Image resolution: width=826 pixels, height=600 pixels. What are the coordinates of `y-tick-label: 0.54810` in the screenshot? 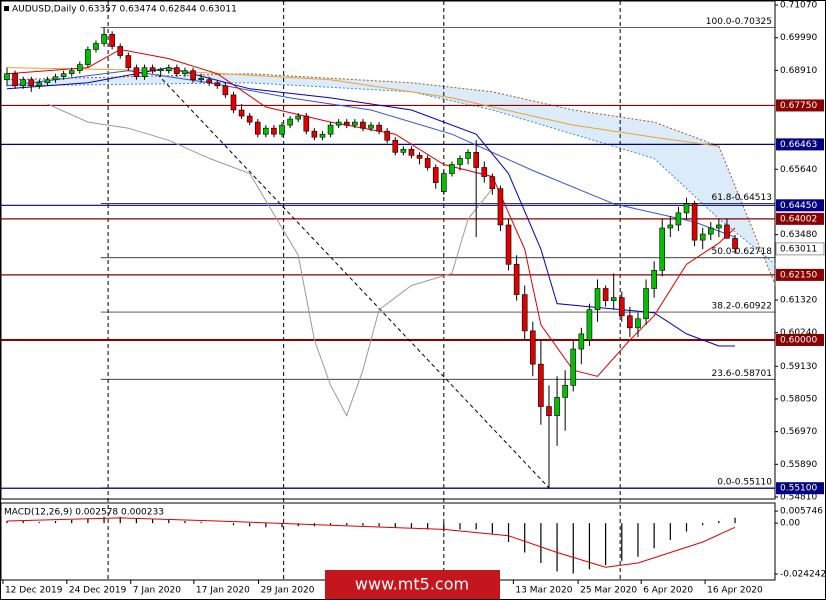 It's located at (798, 498).